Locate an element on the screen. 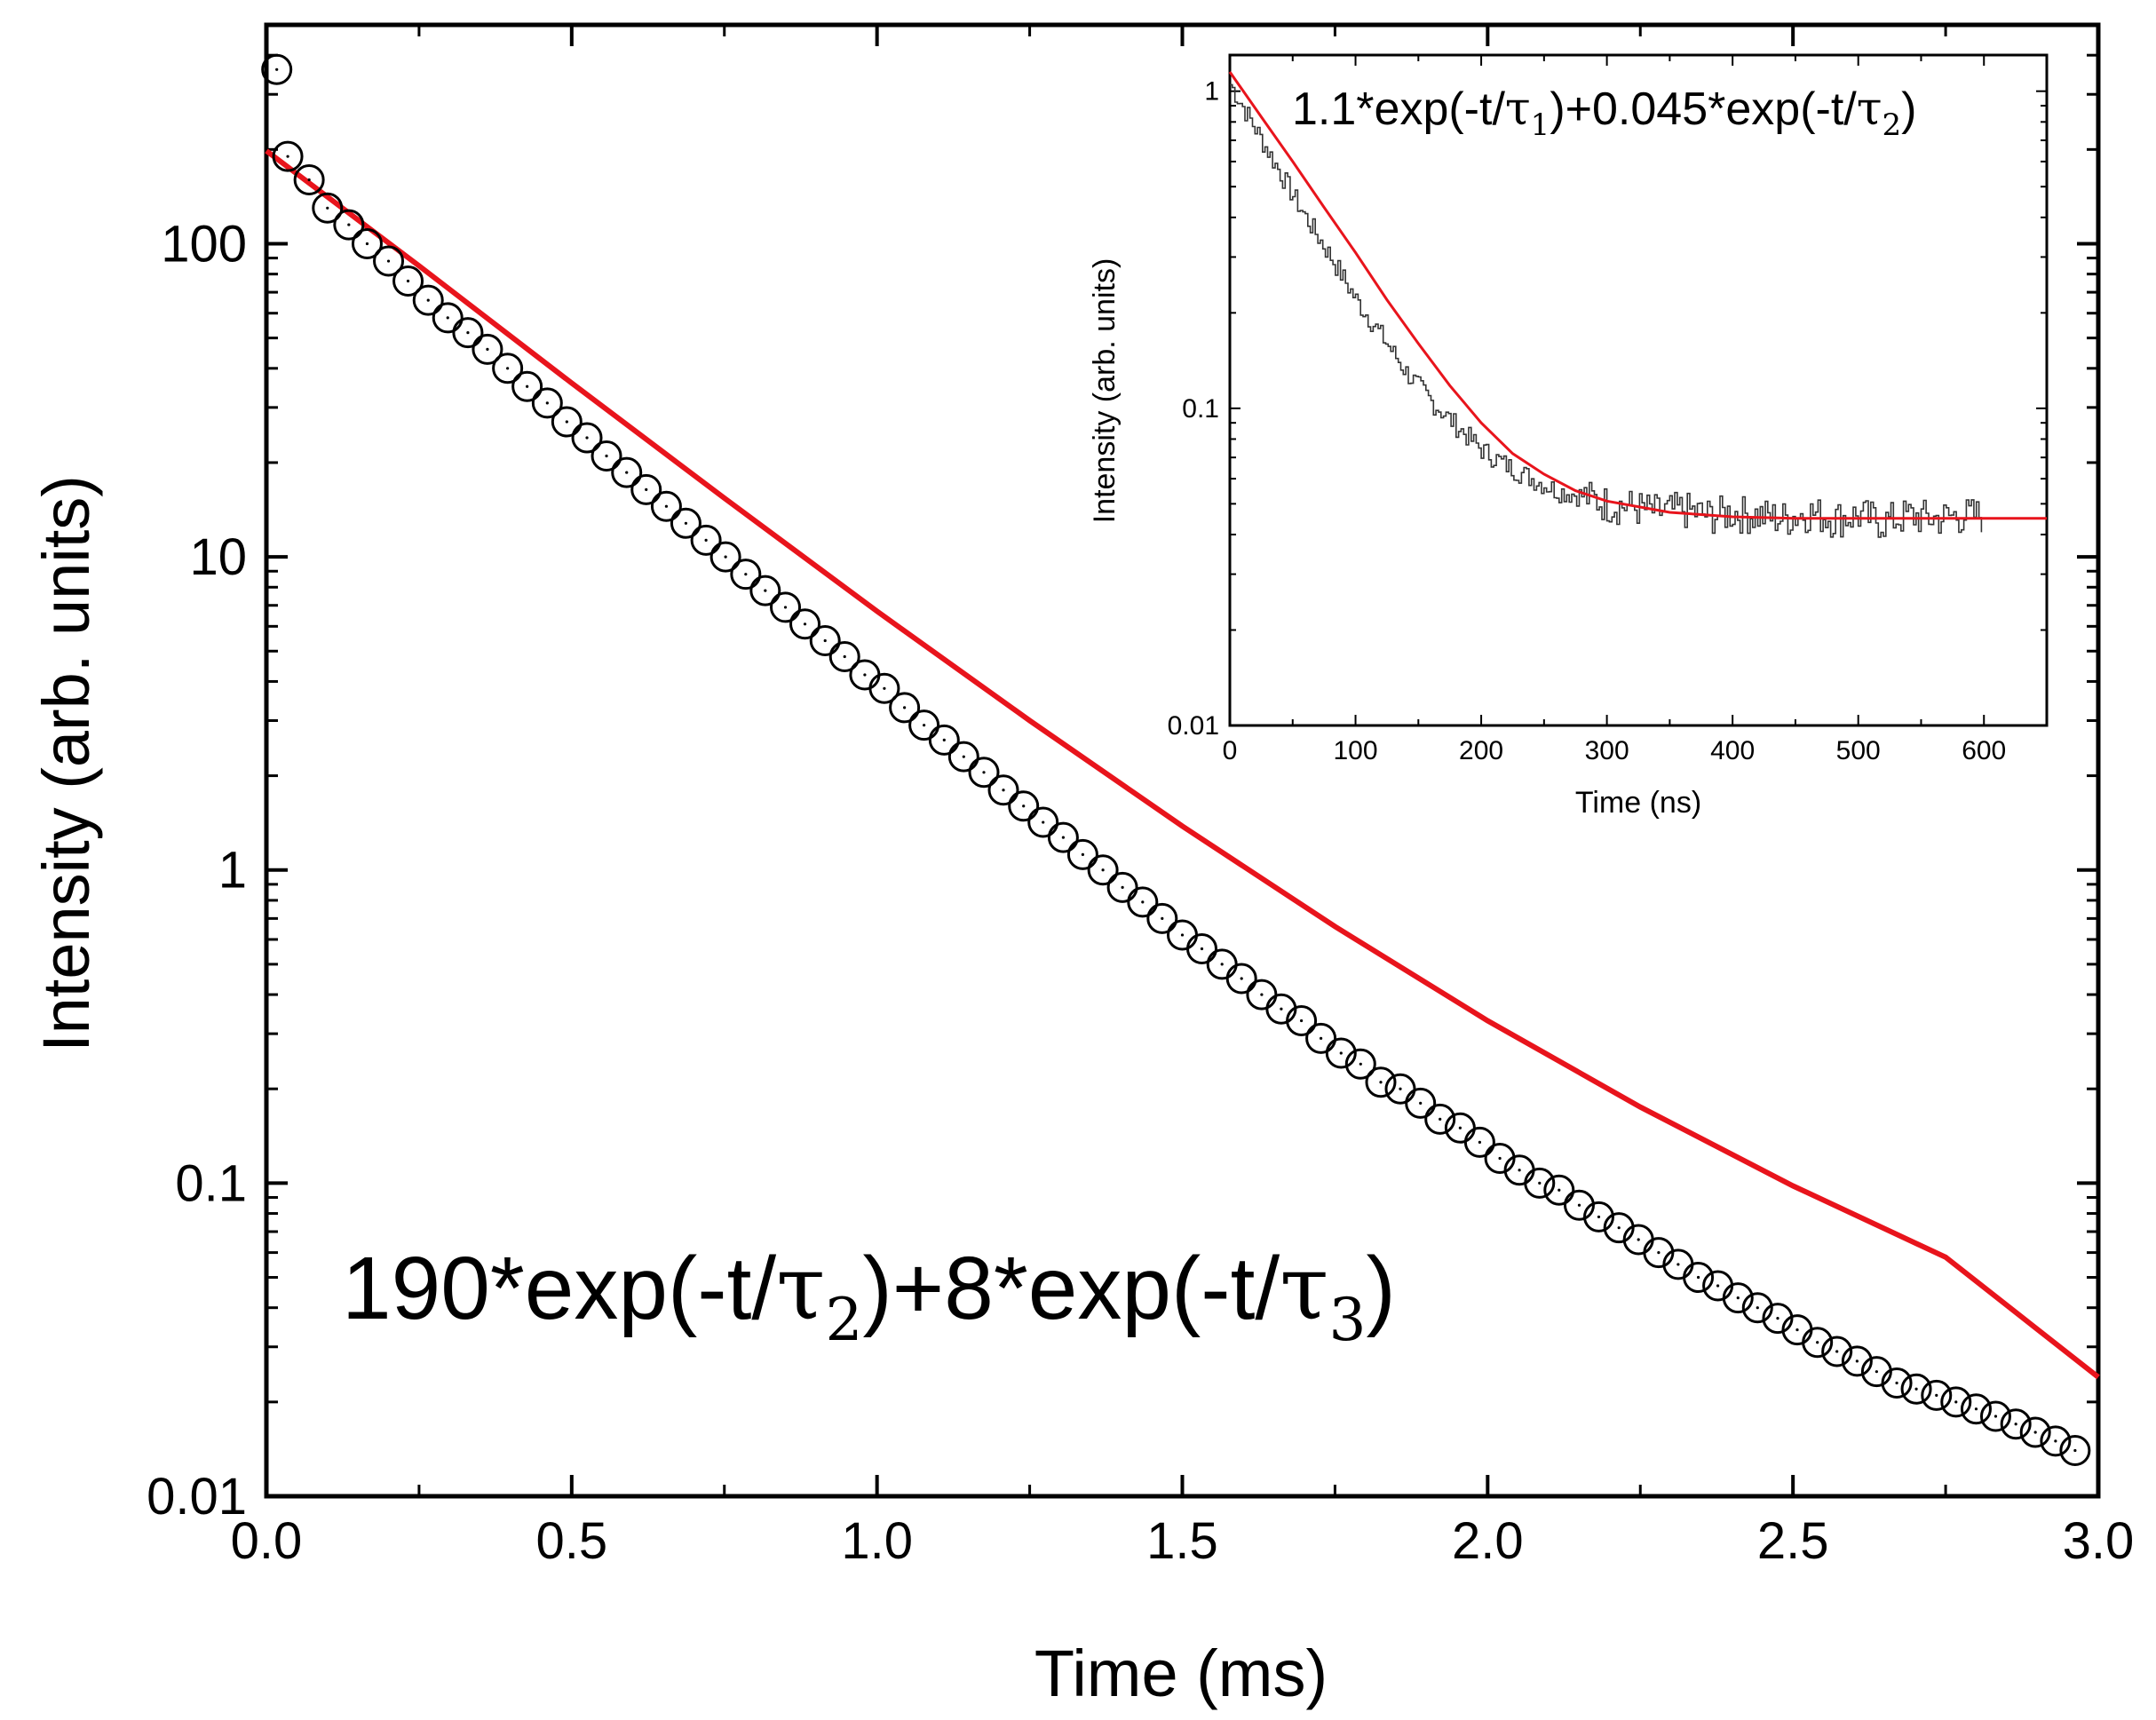 This screenshot has height=1720, width=2156. inset-data-trace is located at coordinates (1606, 310).